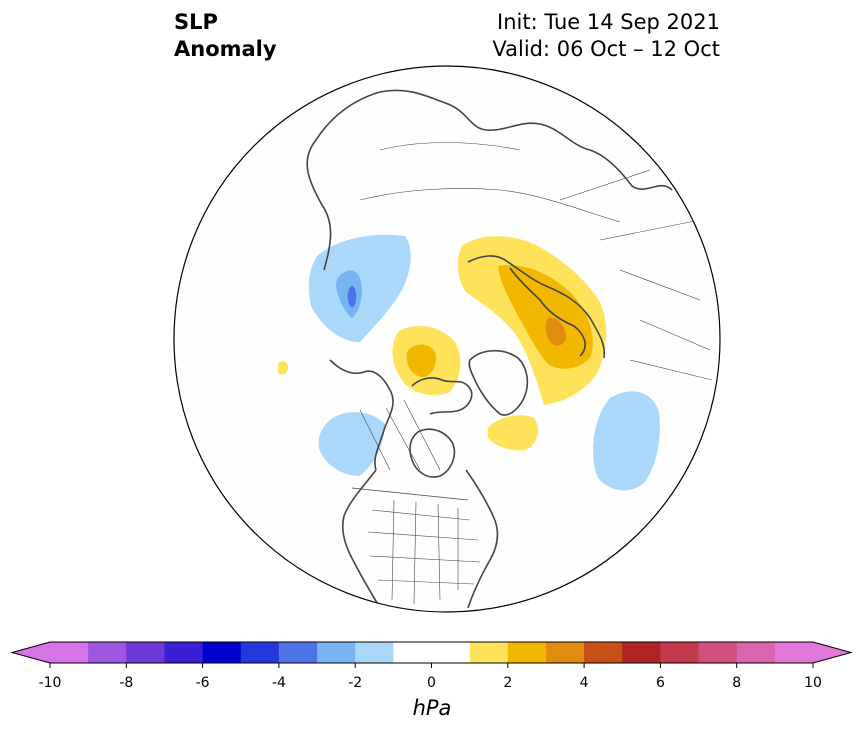 This screenshot has width=863, height=732. What do you see at coordinates (361, 539) in the screenshot?
I see `coastline-north-america-west` at bounding box center [361, 539].